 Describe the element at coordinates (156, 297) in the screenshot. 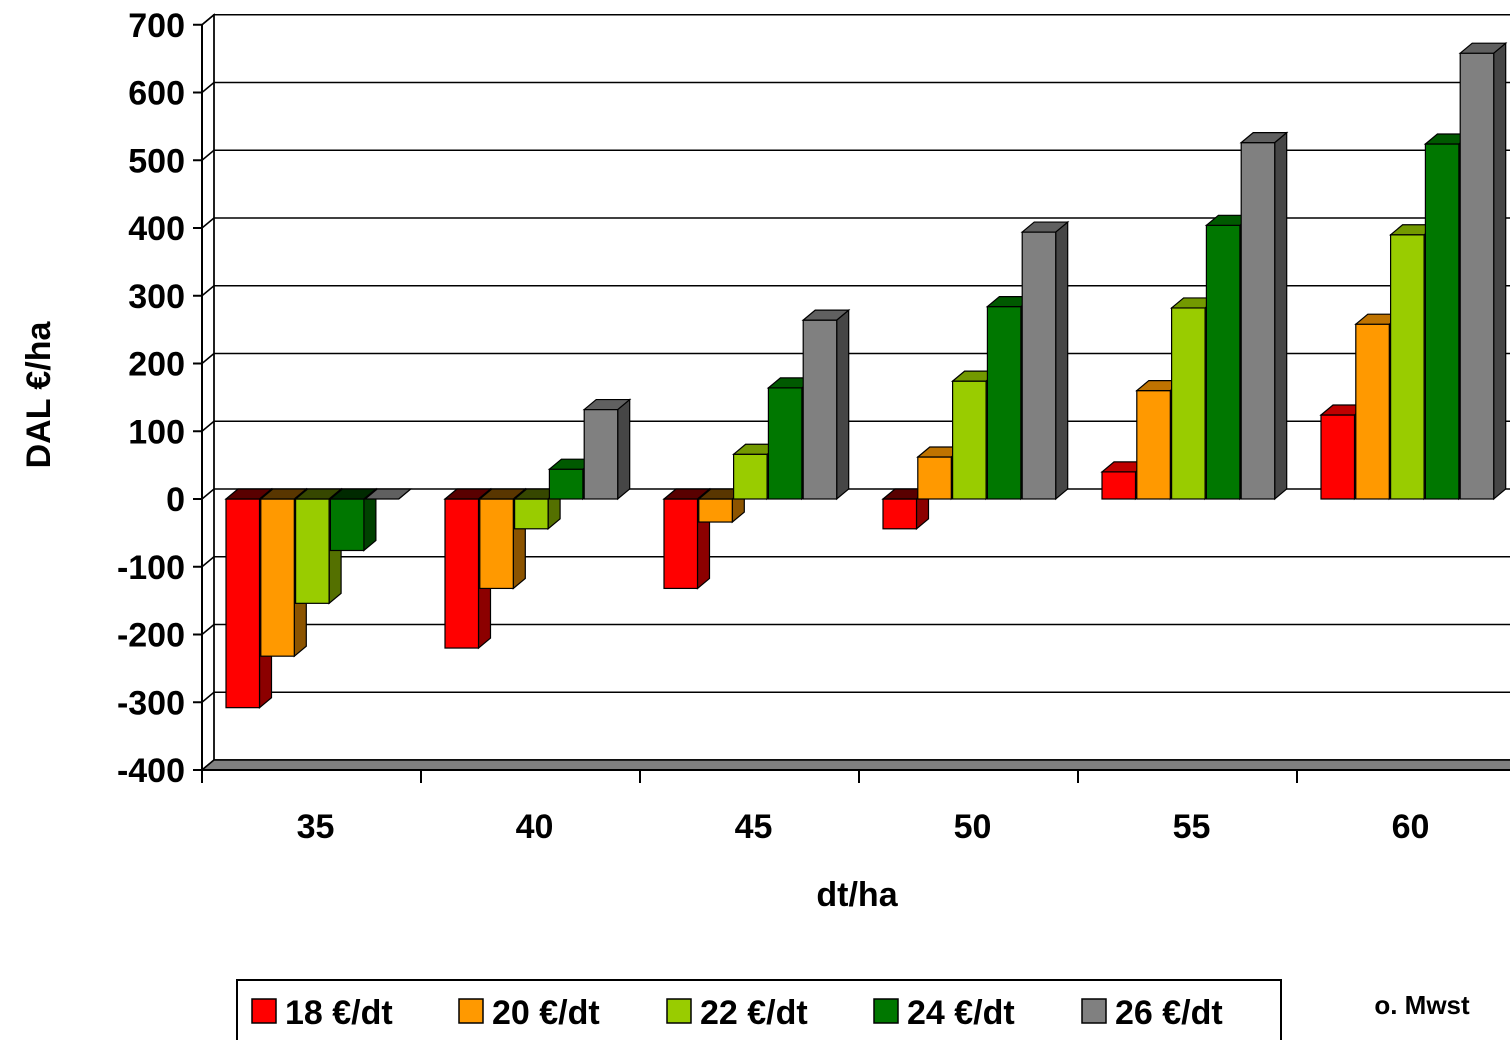

I see `y-tick-label: 300` at that location.